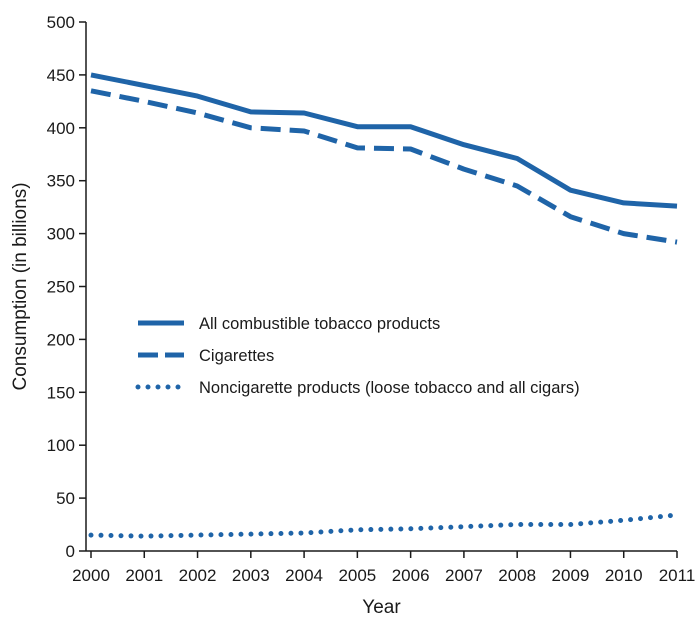  What do you see at coordinates (236, 356) in the screenshot?
I see `legend-label: Cigarettes` at bounding box center [236, 356].